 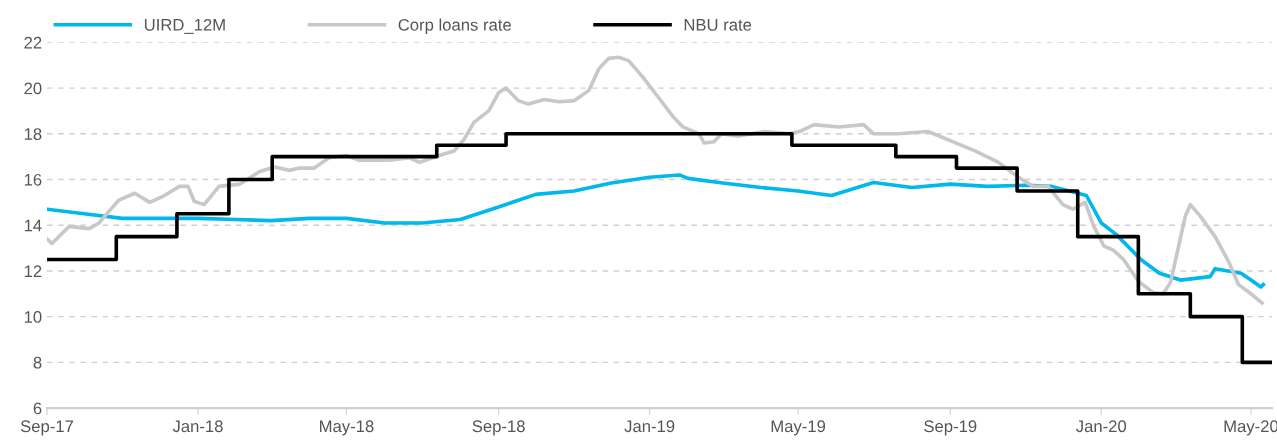 What do you see at coordinates (649, 426) in the screenshot?
I see `x-tick-label: Jan-19` at bounding box center [649, 426].